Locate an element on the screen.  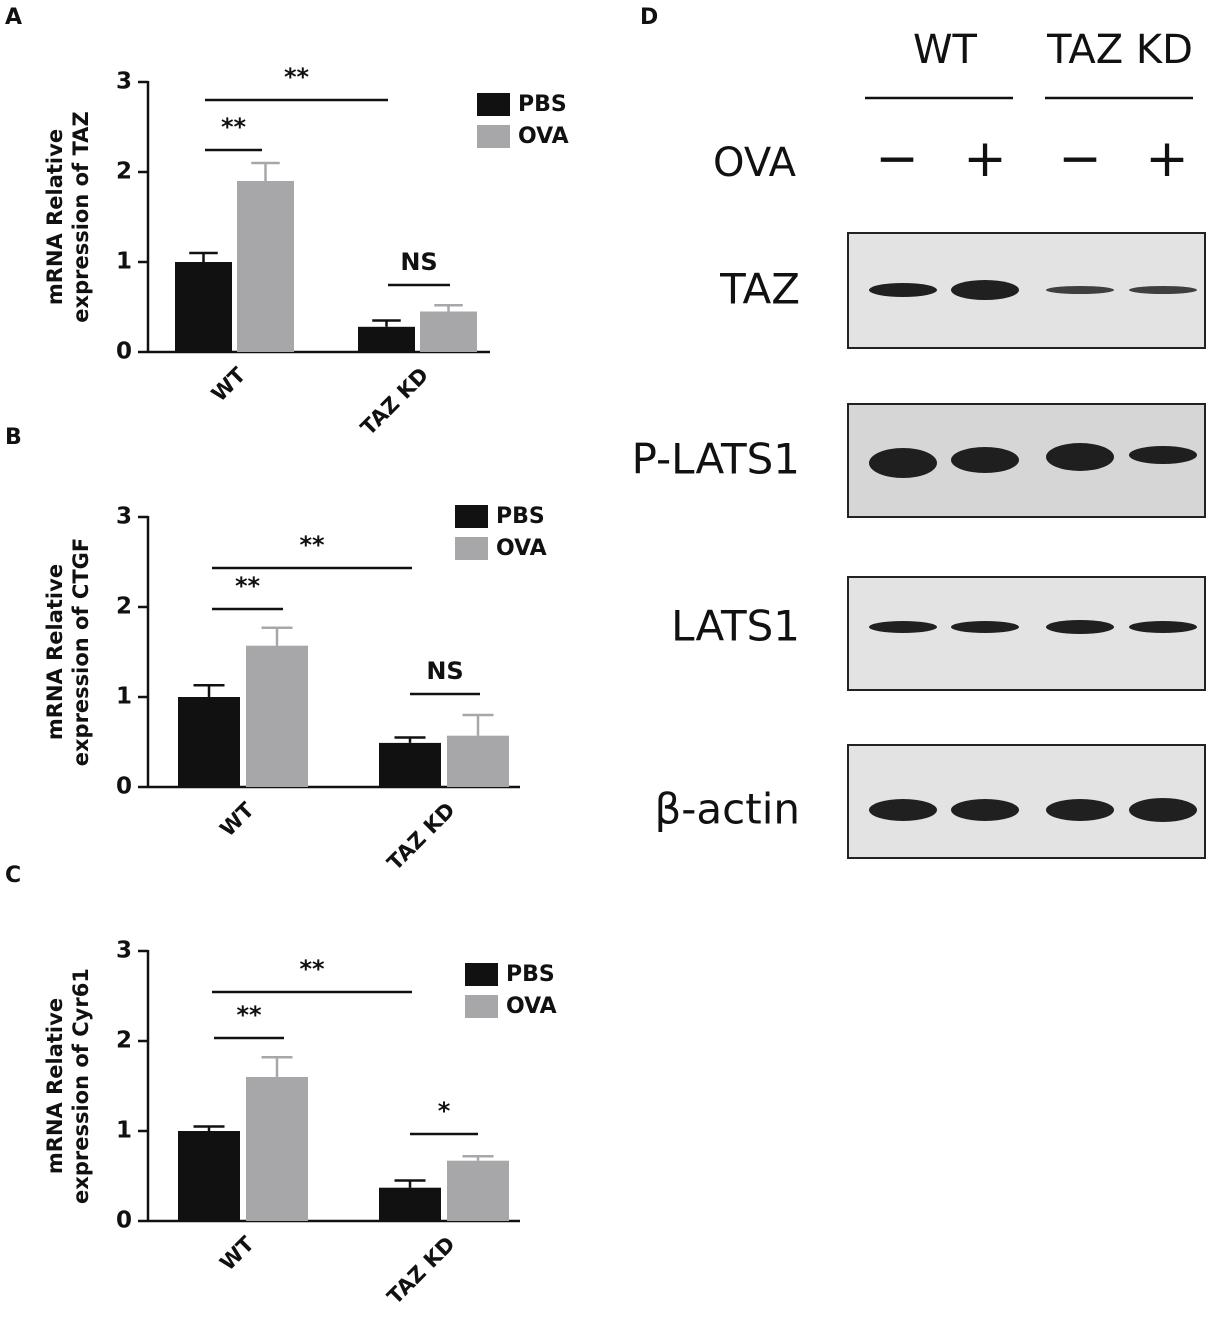
panel-label: D is located at coordinates (649, 17).